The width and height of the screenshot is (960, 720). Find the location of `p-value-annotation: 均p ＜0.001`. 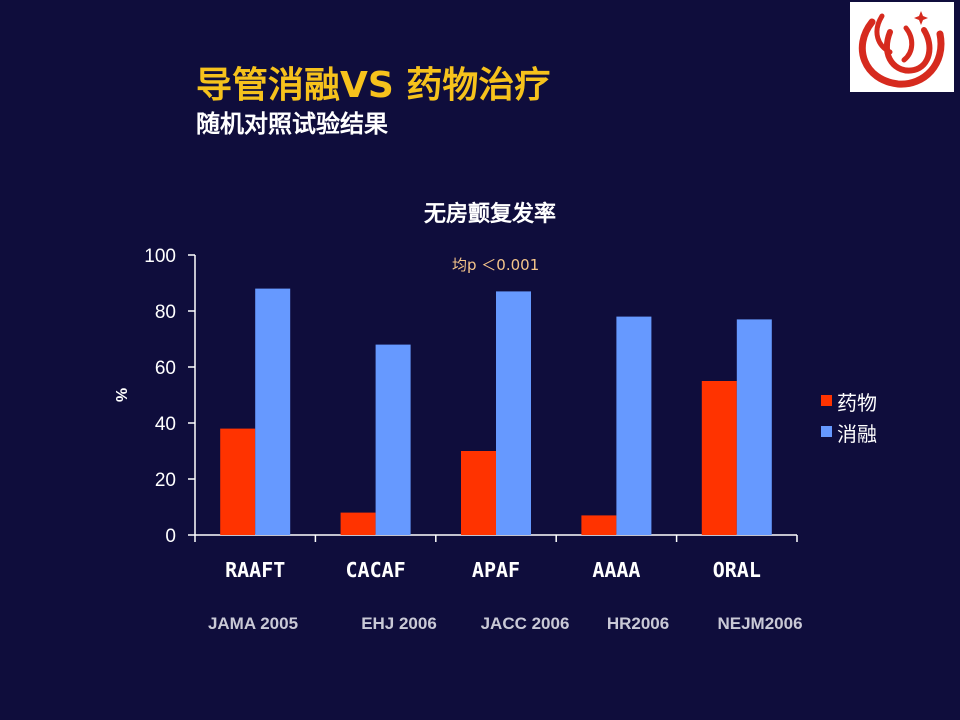

p-value-annotation: 均p ＜0.001 is located at coordinates (495, 265).